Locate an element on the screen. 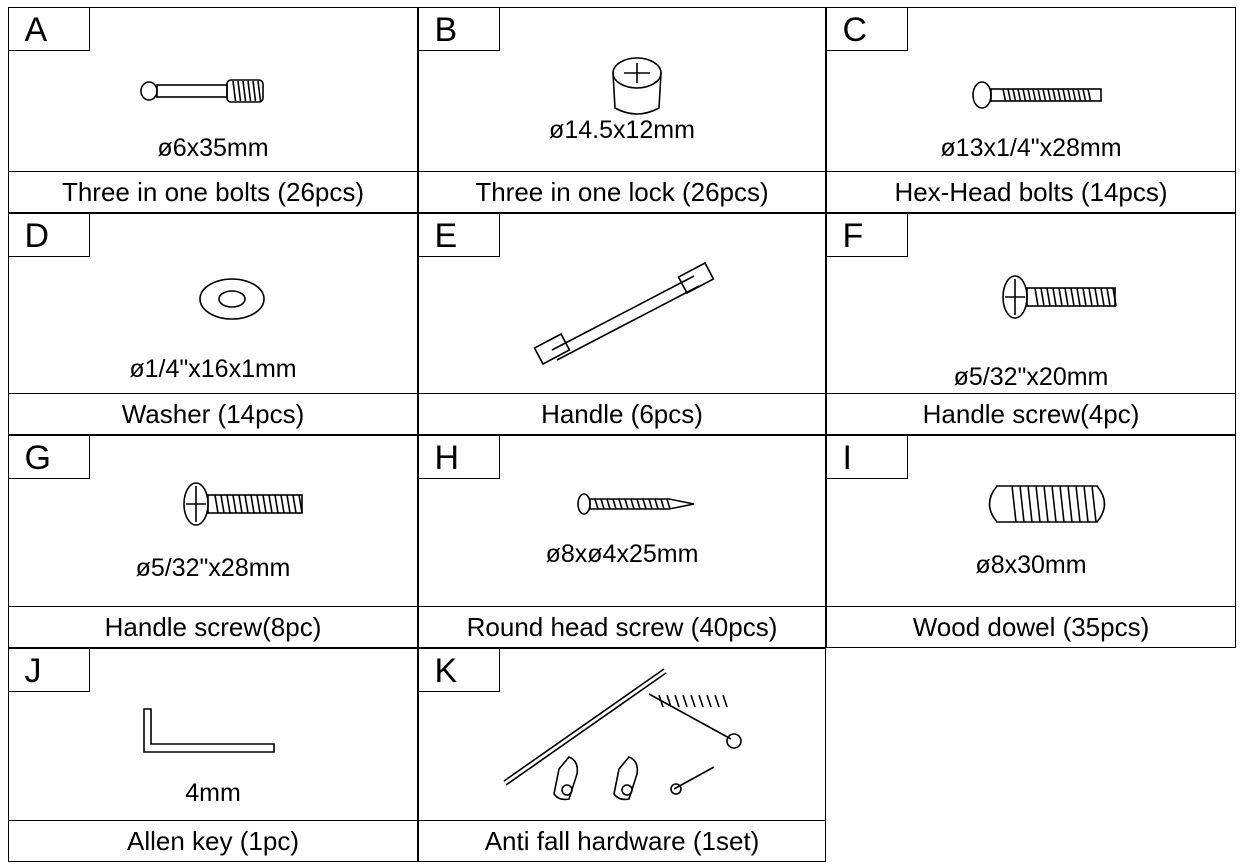 The image size is (1241, 867). part-letter: G is located at coordinates (48, 456).